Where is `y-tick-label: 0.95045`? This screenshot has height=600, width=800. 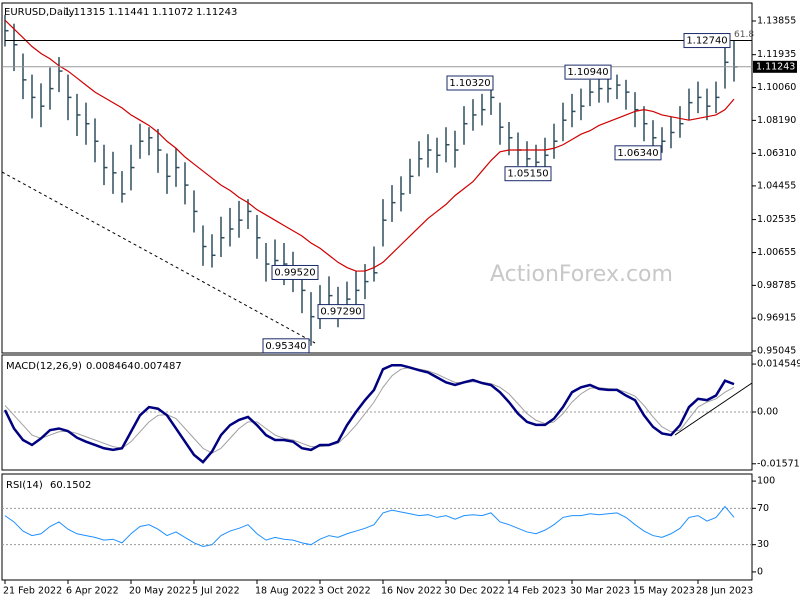
y-tick-label: 0.95045 is located at coordinates (776, 350).